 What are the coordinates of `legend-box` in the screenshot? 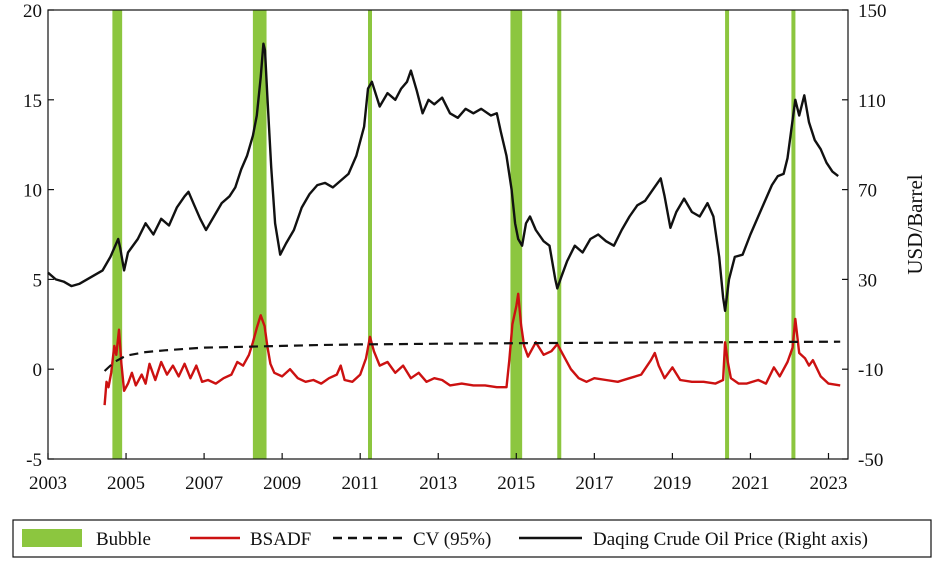 It's located at (472, 538).